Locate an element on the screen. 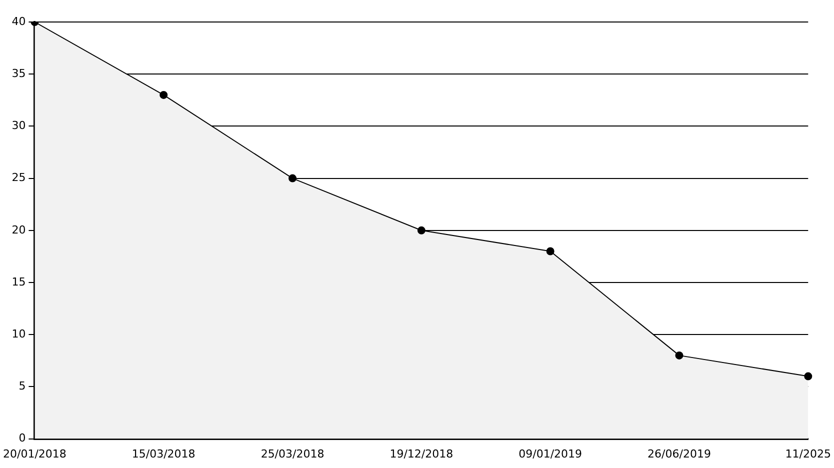 The width and height of the screenshot is (834, 468). y-tick-label: 25 is located at coordinates (19, 177).